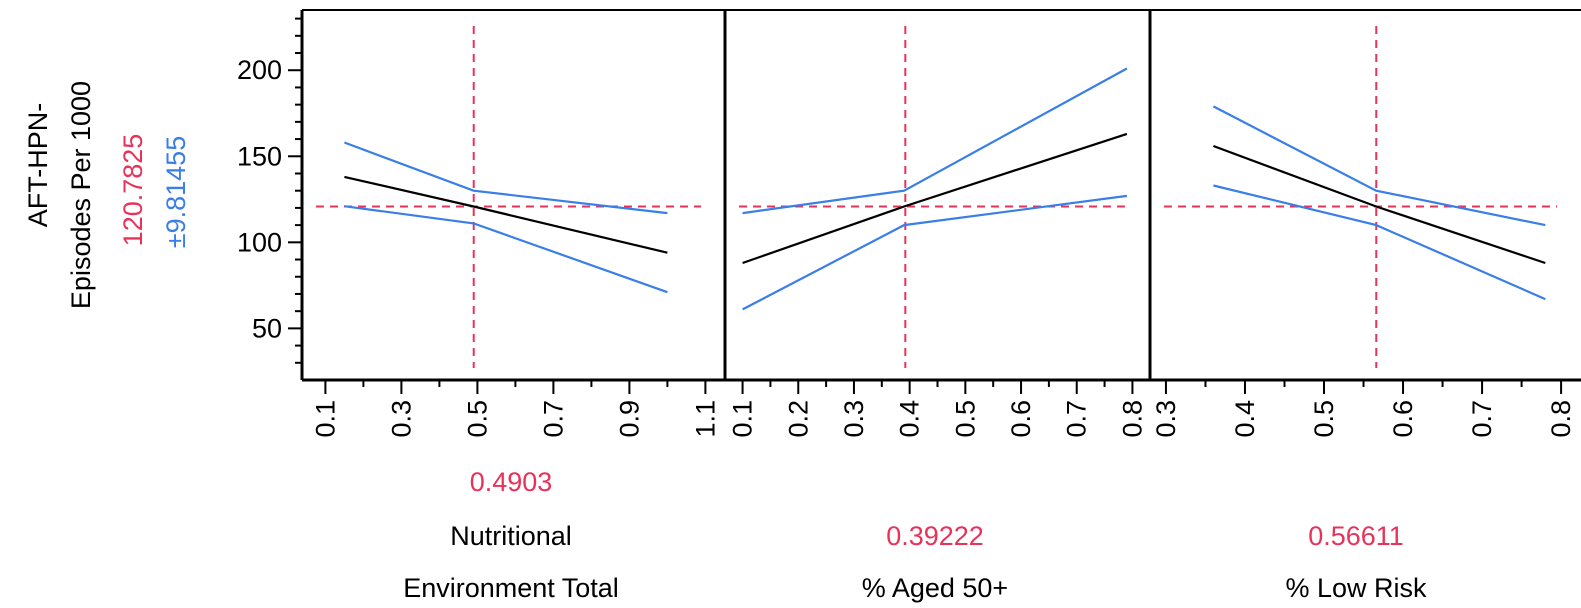 The width and height of the screenshot is (1581, 608). I want to click on factor-1-label-line-1: Nutritional, so click(511, 536).